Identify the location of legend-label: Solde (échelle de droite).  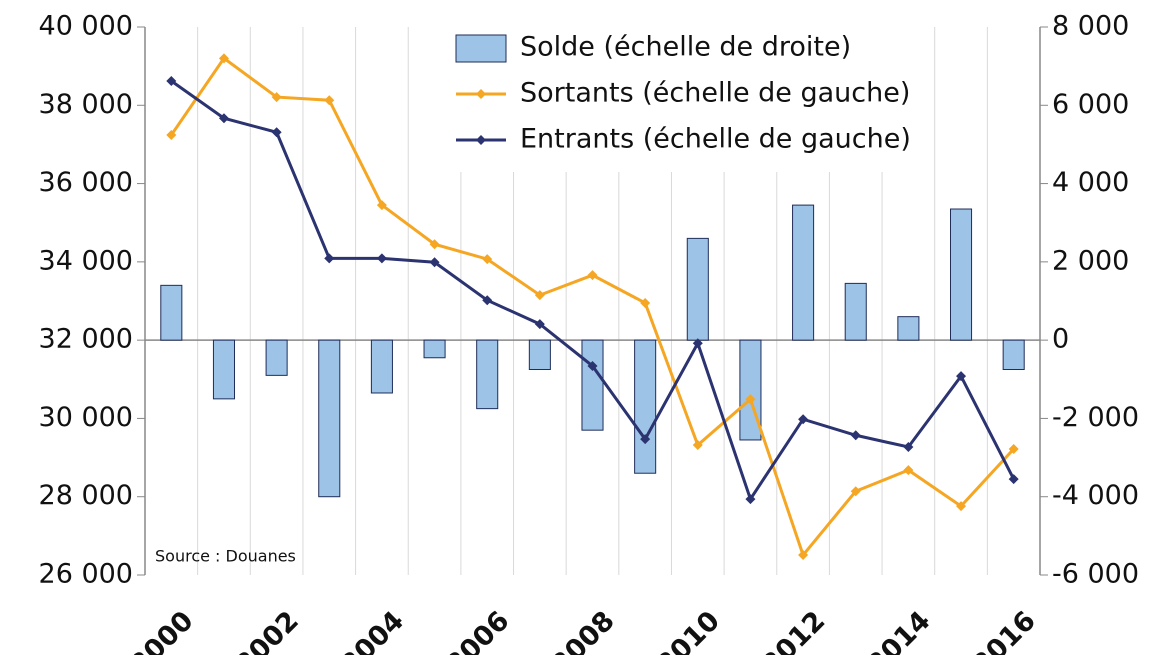
(685, 47).